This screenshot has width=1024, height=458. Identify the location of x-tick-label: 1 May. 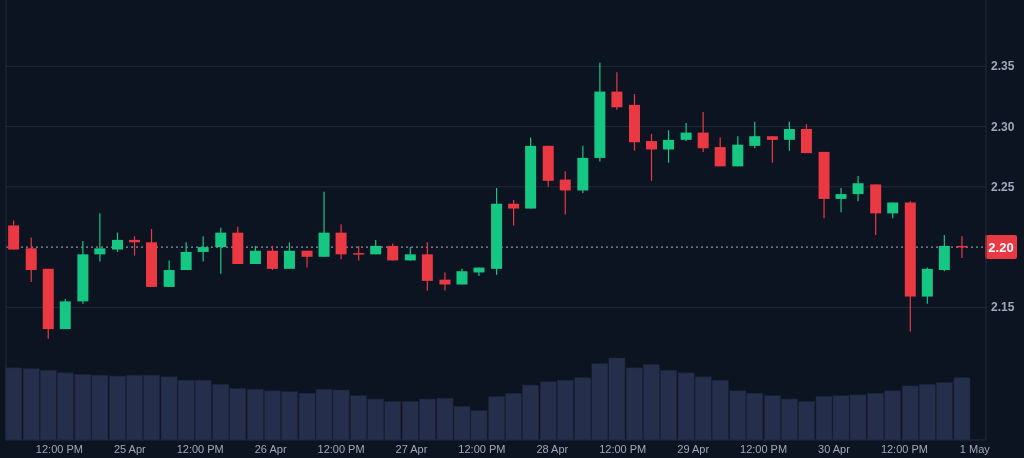
(975, 449).